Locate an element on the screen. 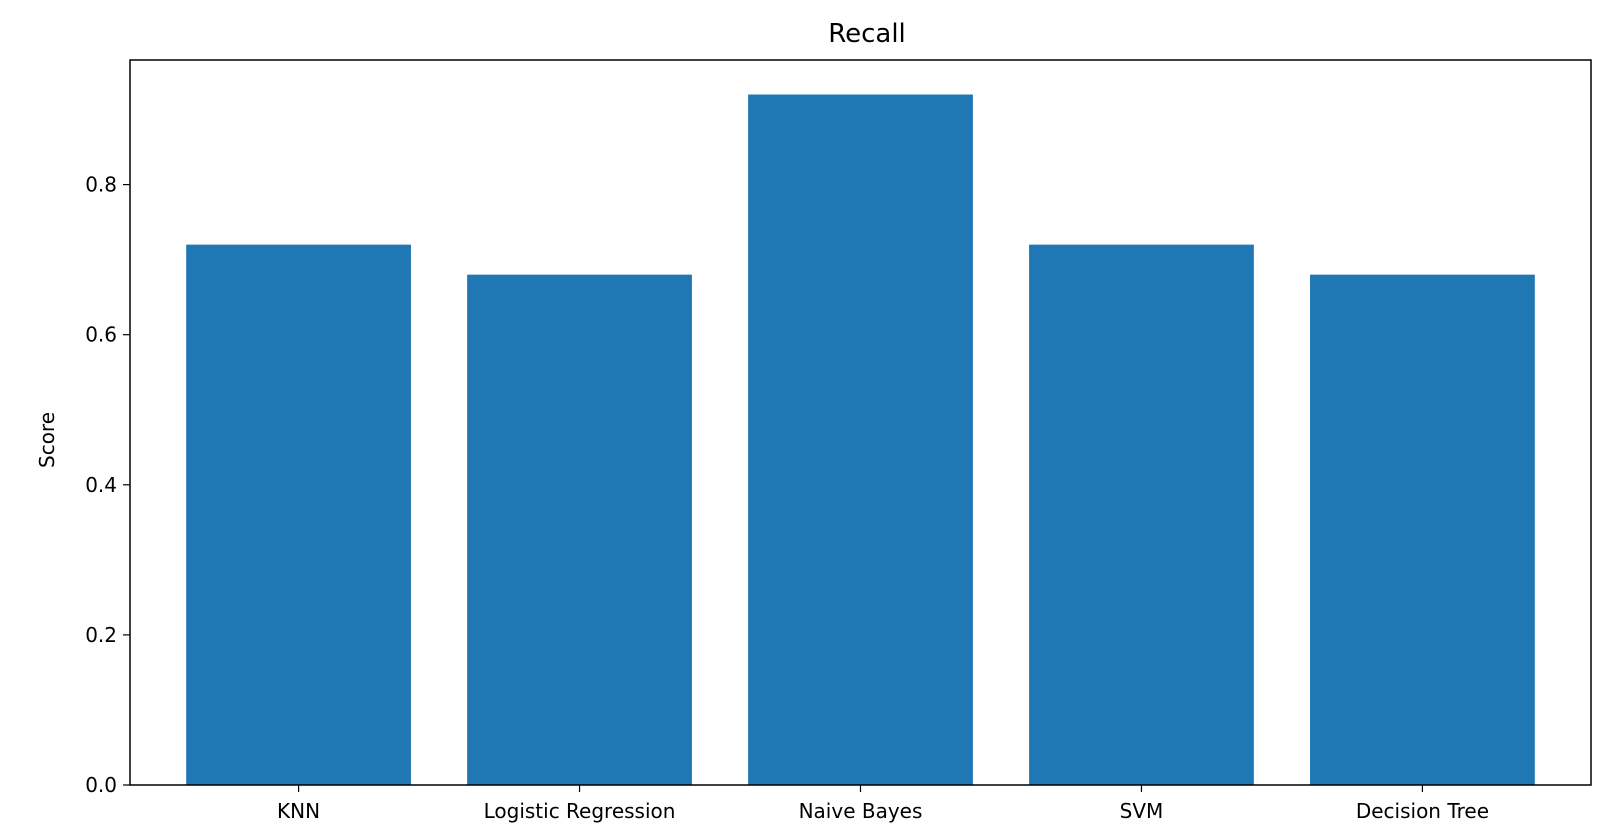 Image resolution: width=1615 pixels, height=835 pixels. y-axis: 0.0 0.2 0.4 0.6 0.8 is located at coordinates (107, 485).